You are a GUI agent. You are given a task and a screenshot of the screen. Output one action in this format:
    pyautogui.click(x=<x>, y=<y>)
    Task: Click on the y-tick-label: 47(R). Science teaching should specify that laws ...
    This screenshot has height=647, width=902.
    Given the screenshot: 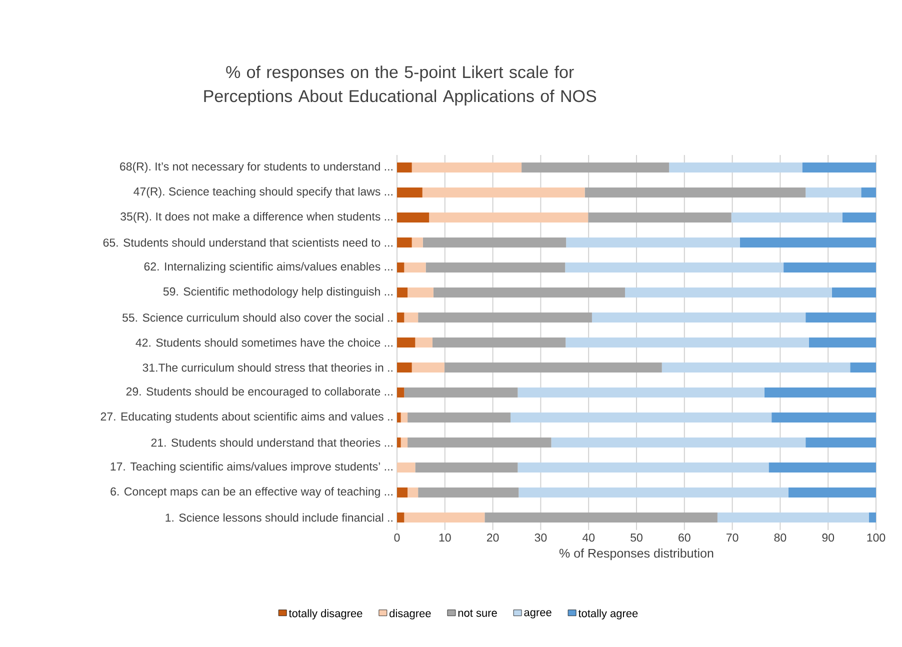 What is the action you would take?
    pyautogui.click(x=263, y=192)
    